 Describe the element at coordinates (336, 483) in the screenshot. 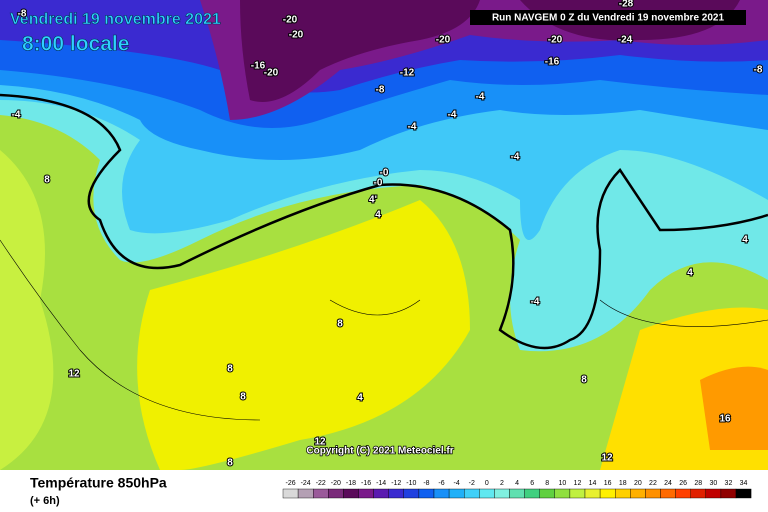

I see `legend-tick-label: -20` at that location.